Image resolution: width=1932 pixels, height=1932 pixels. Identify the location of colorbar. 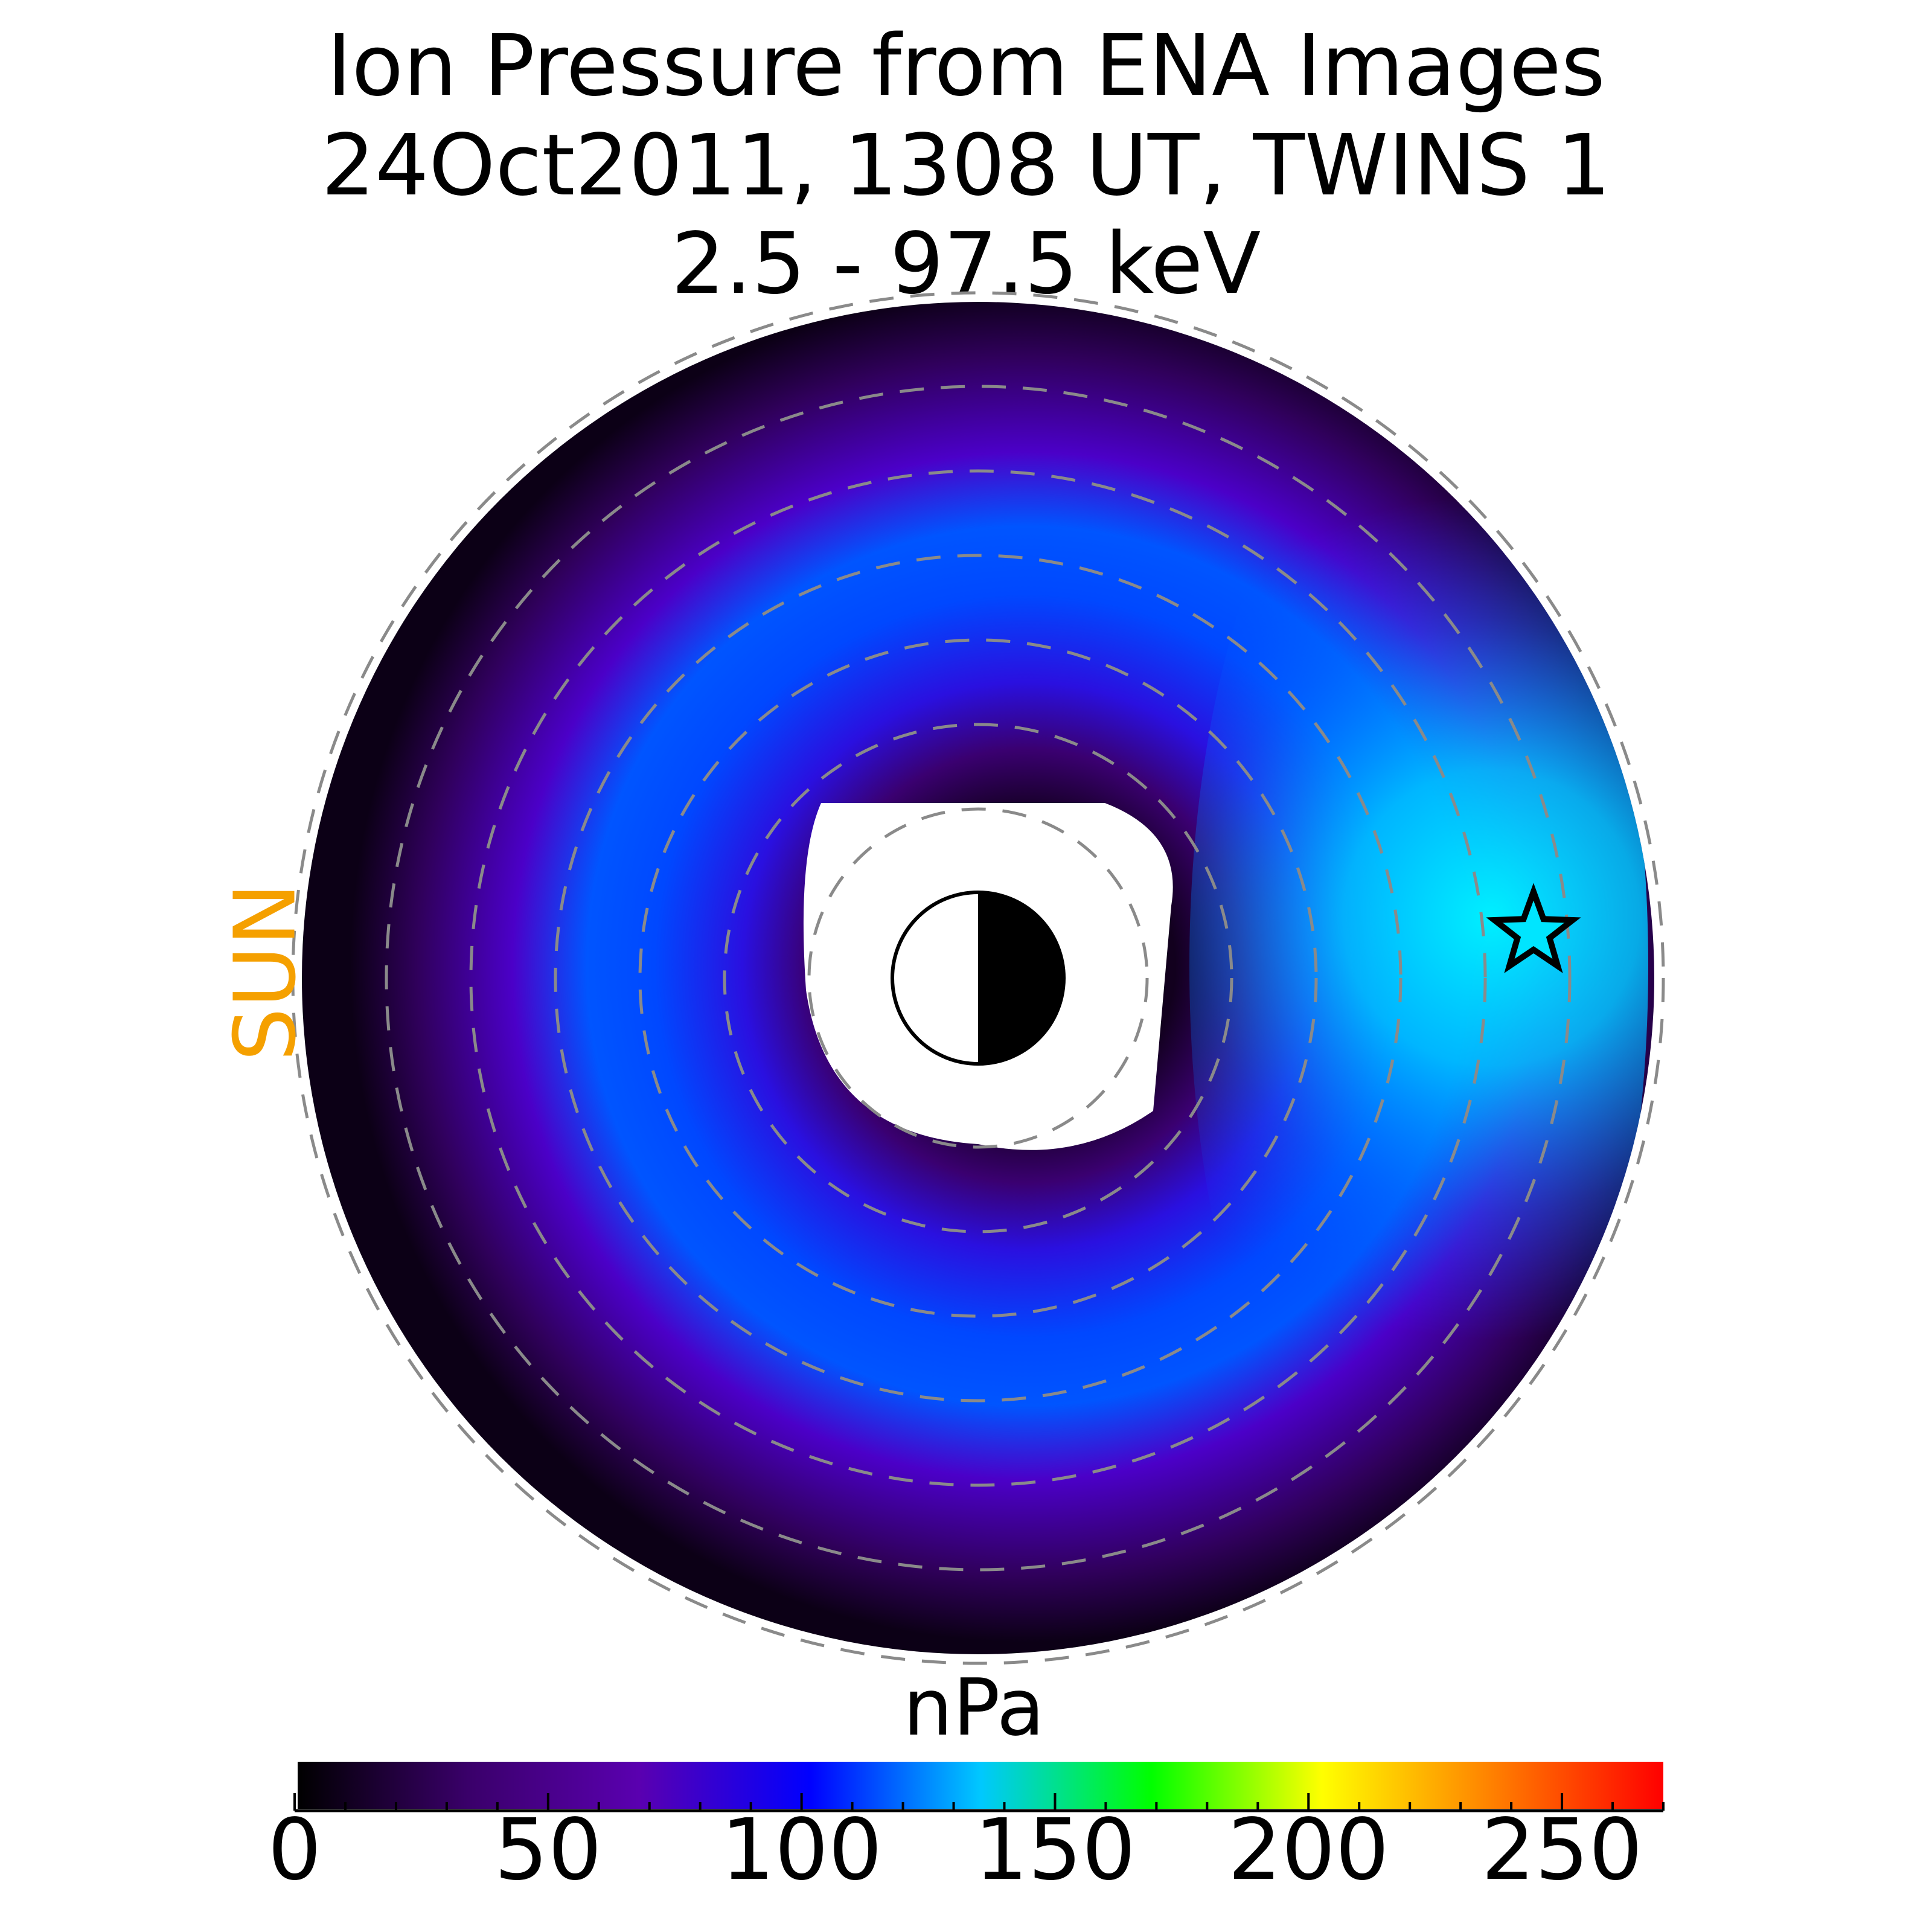
(979, 1787).